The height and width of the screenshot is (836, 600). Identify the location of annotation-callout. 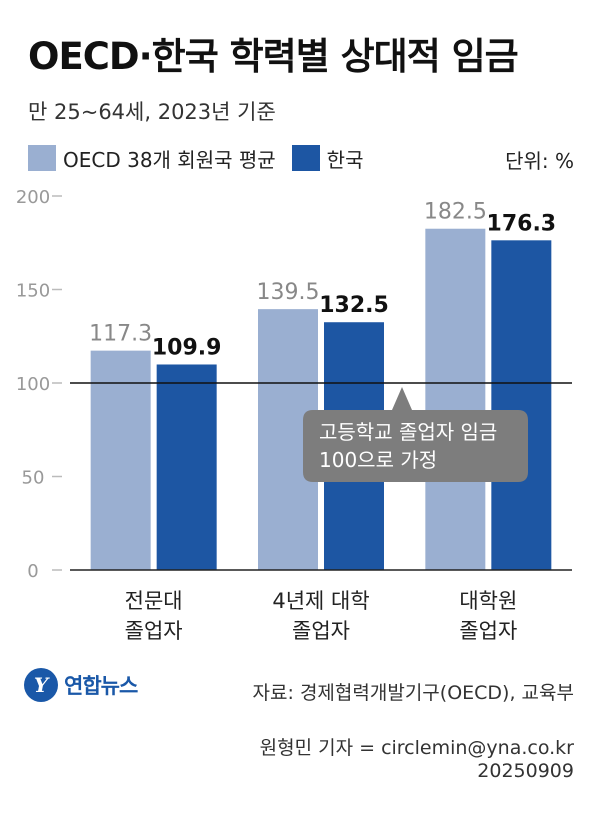
(415, 434).